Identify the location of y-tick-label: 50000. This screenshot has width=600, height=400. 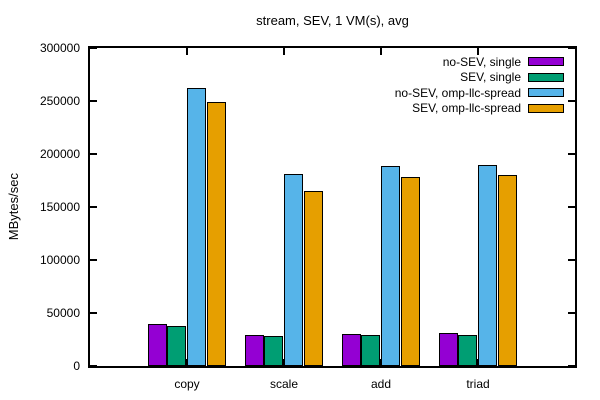
(63, 313).